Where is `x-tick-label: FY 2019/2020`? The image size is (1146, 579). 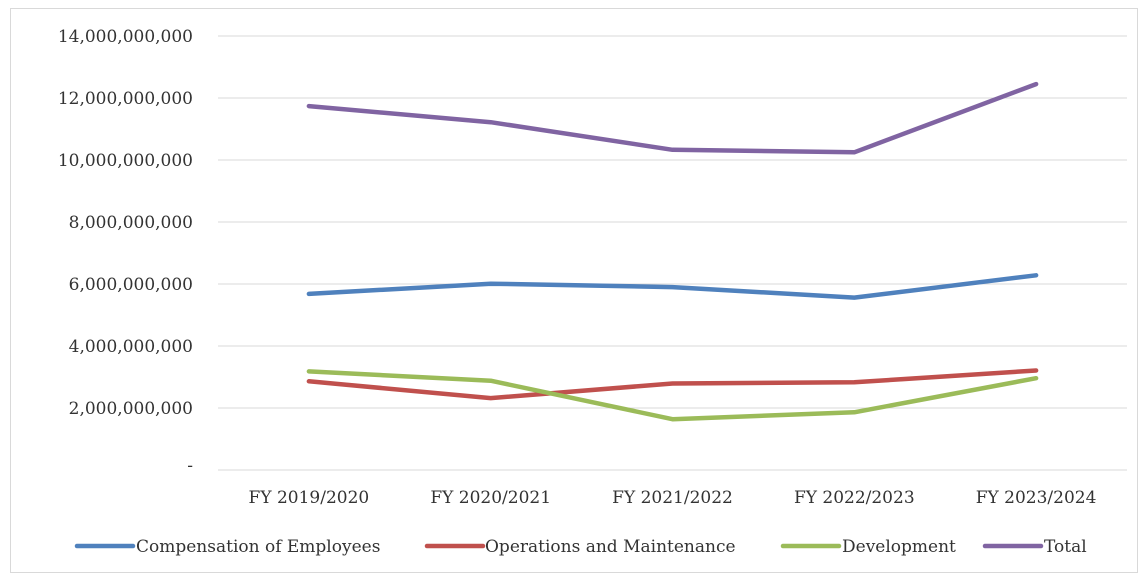
x-tick-label: FY 2019/2020 is located at coordinates (309, 498).